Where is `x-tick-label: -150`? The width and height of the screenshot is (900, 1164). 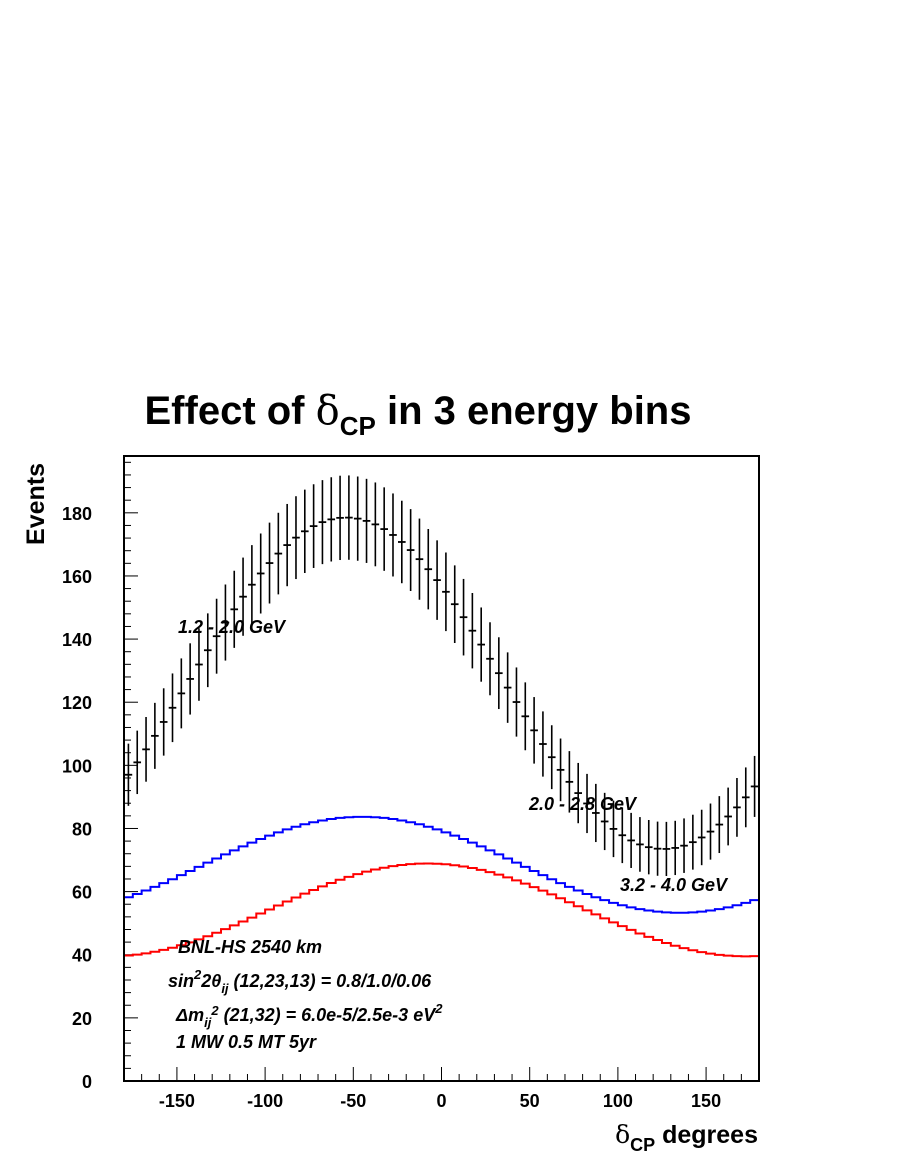 x-tick-label: -150 is located at coordinates (177, 1101).